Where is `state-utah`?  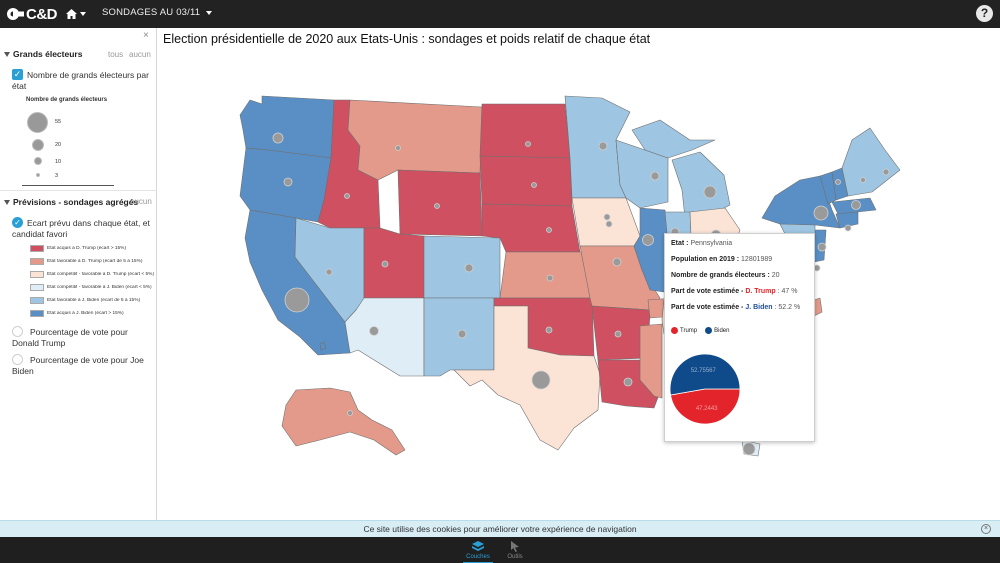
state-utah is located at coordinates (394, 263).